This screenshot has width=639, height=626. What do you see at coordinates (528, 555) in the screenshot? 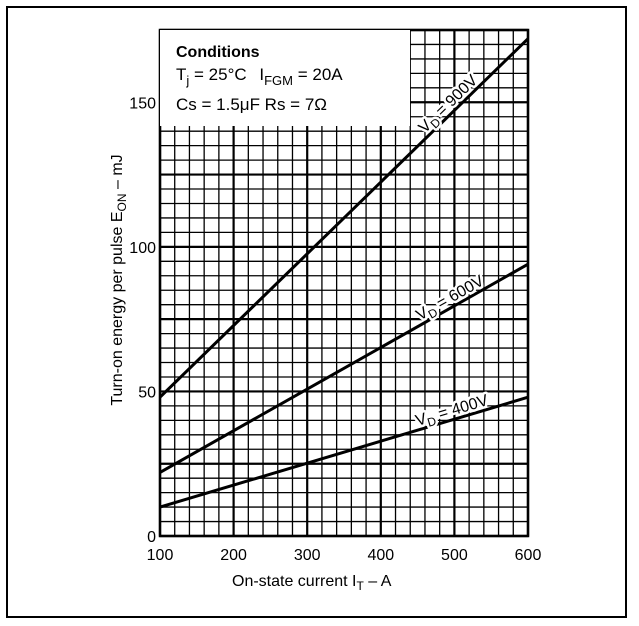
I see `x-tick-label: 600` at bounding box center [528, 555].